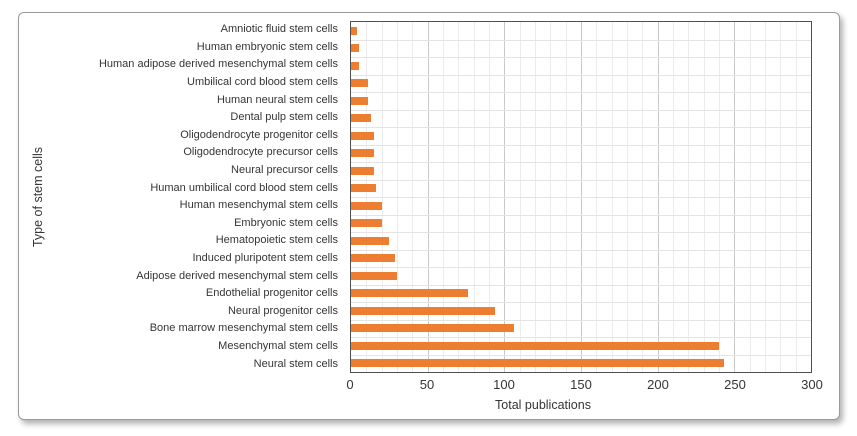 The image size is (857, 436). Describe the element at coordinates (277, 99) in the screenshot. I see `category-label: Human neural stem cells` at that location.